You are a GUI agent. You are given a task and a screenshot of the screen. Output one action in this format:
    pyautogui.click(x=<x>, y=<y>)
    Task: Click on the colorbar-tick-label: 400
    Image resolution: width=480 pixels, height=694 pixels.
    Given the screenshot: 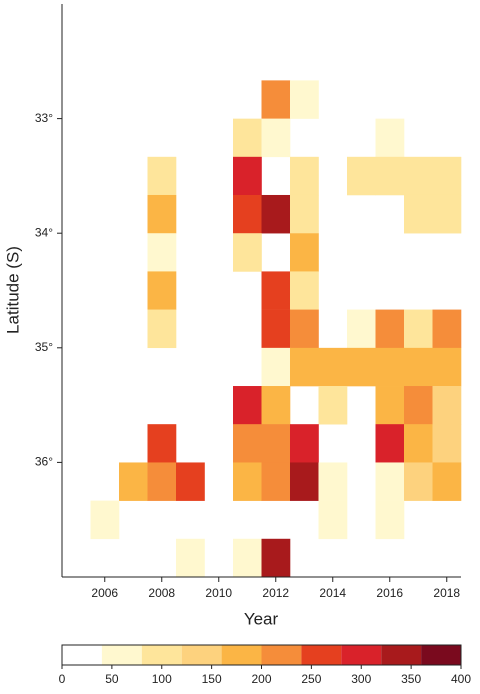 What is the action you would take?
    pyautogui.click(x=461, y=679)
    